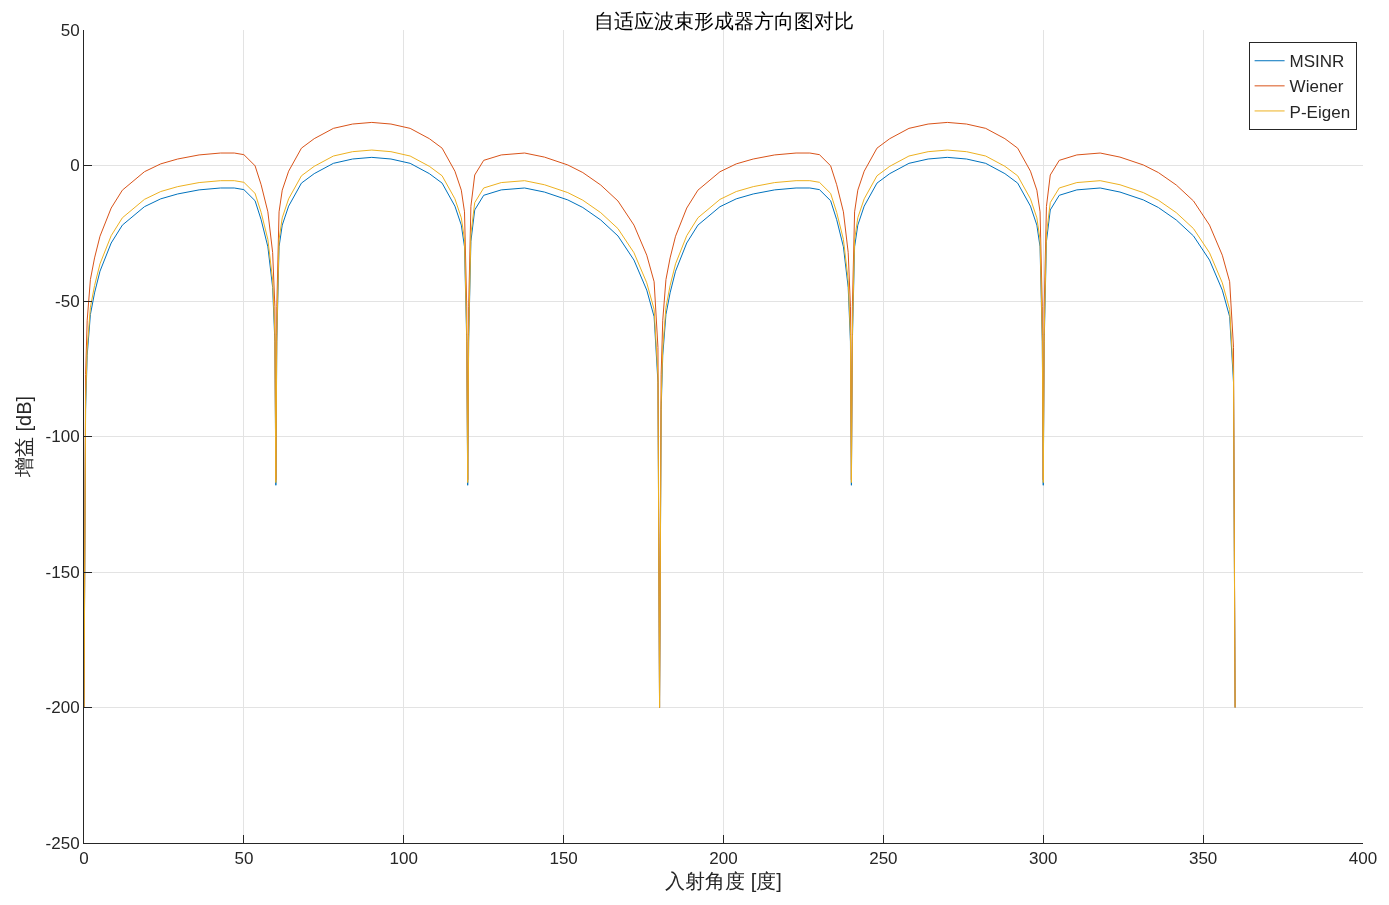 This screenshot has height=905, width=1389. Describe the element at coordinates (723, 859) in the screenshot. I see `x-tick-label: 200` at that location.